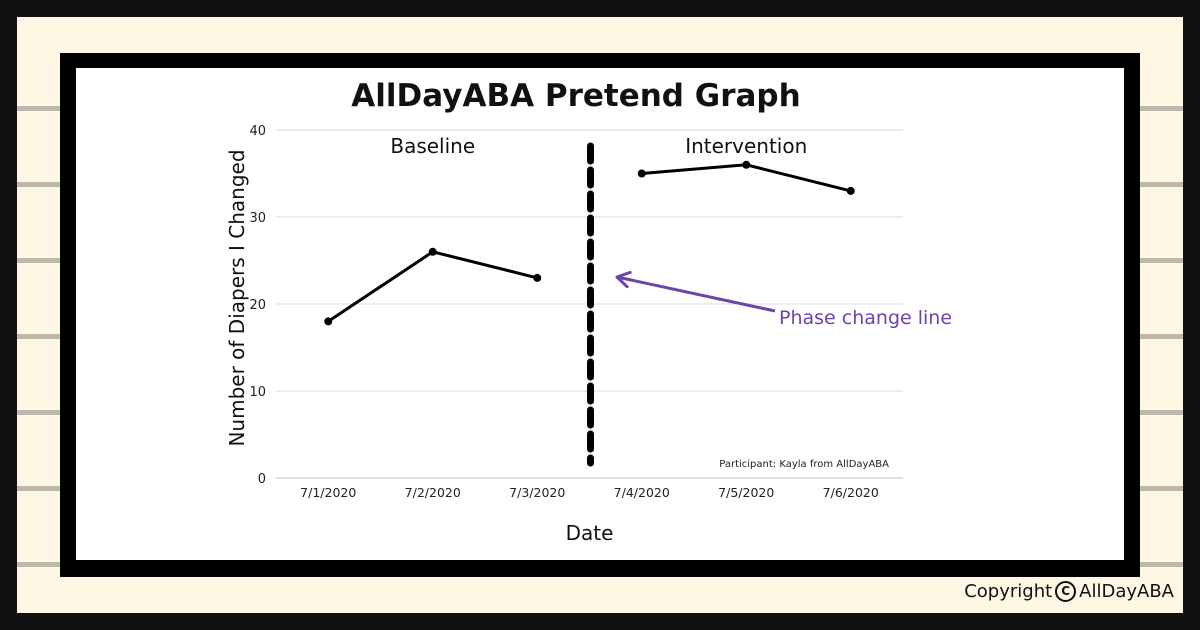 Image resolution: width=1200 pixels, height=630 pixels. Describe the element at coordinates (1126, 591) in the screenshot. I see `copyright-owner: AllDayABA` at that location.